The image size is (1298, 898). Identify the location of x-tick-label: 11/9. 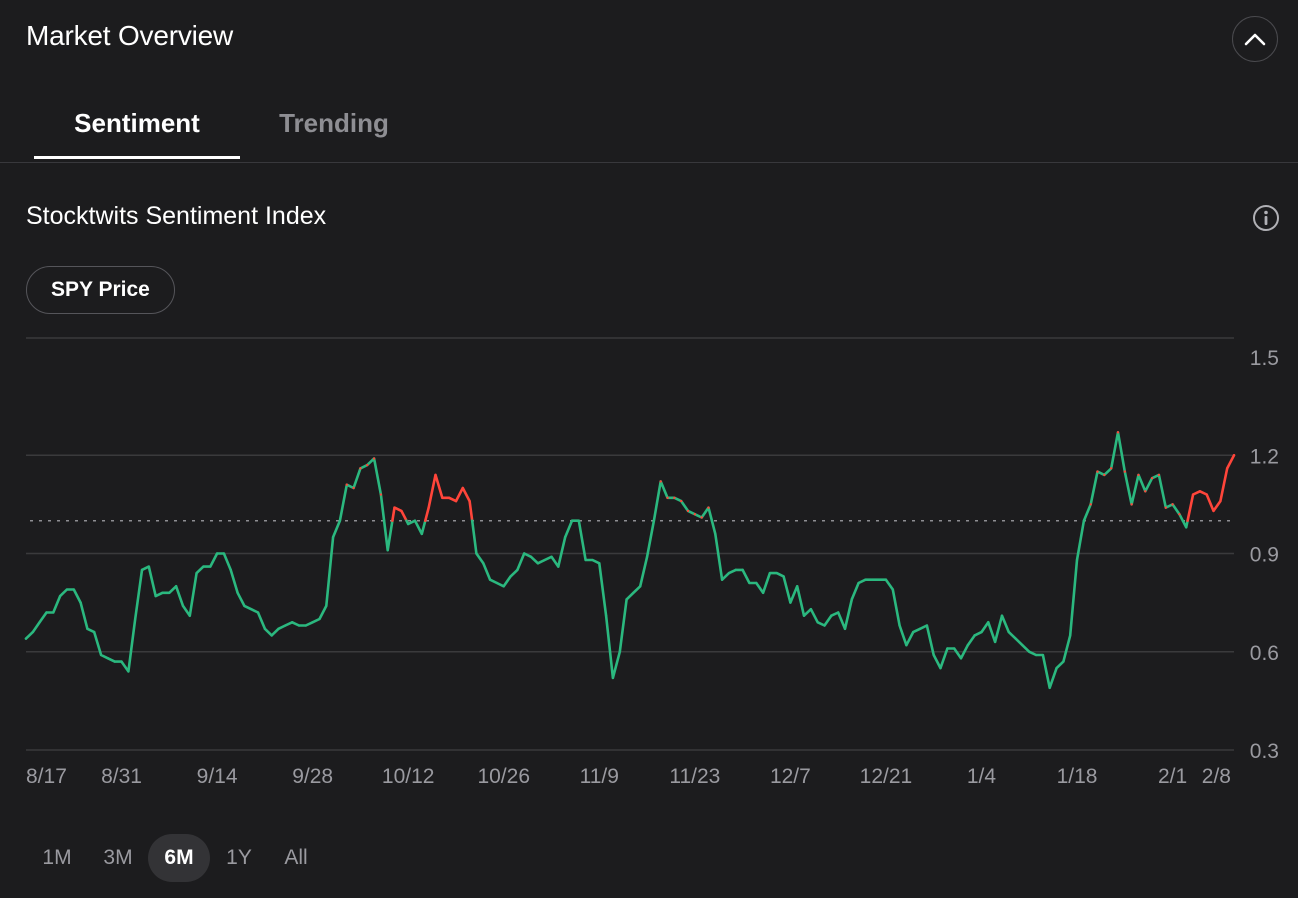
(599, 776).